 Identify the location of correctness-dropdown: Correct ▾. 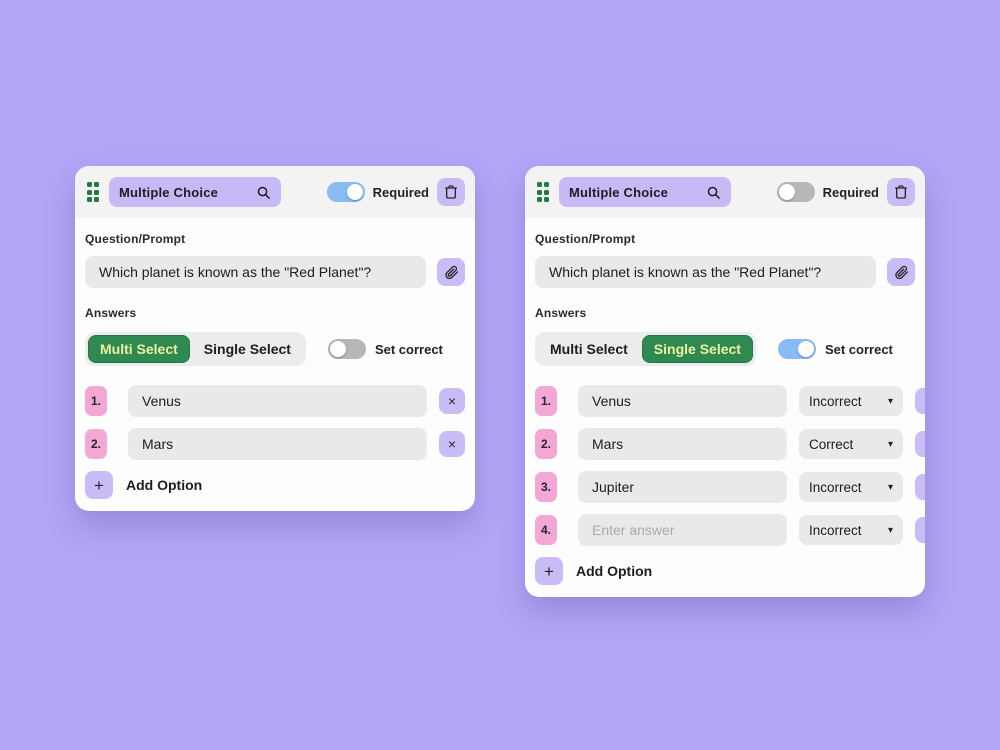
(851, 444).